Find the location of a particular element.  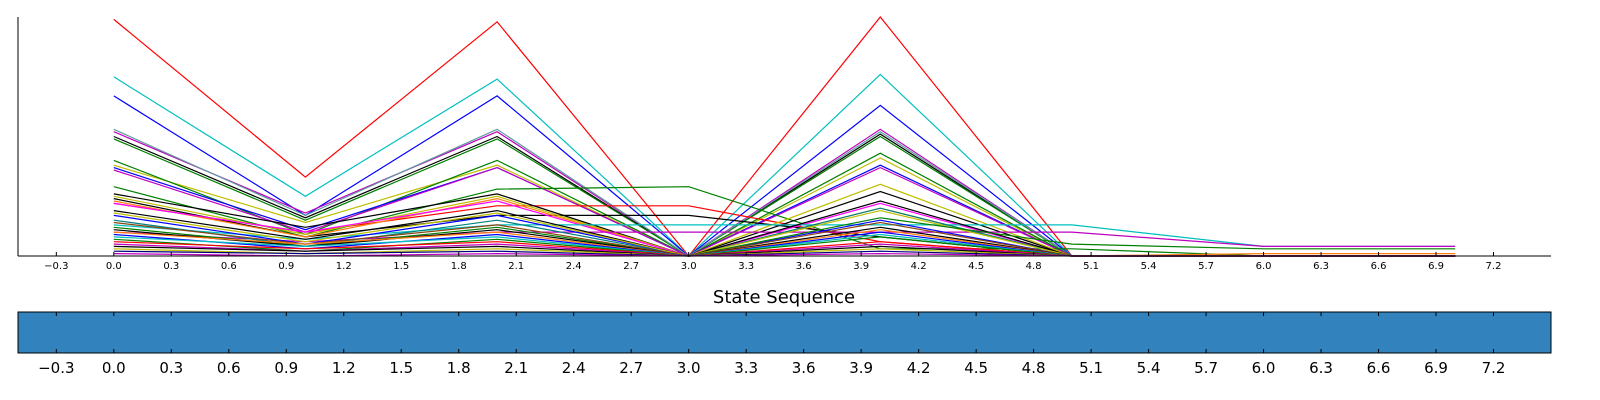

state-x-tick-label-23: 6.6 is located at coordinates (1379, 368).